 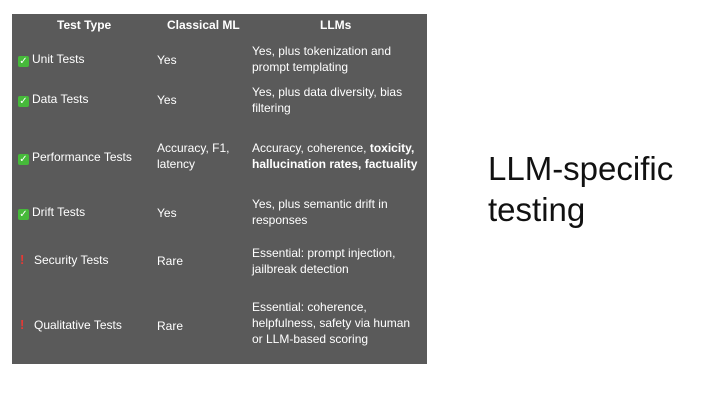 What do you see at coordinates (310, 339) in the screenshot?
I see `llm-line: or LLM-based scoring` at bounding box center [310, 339].